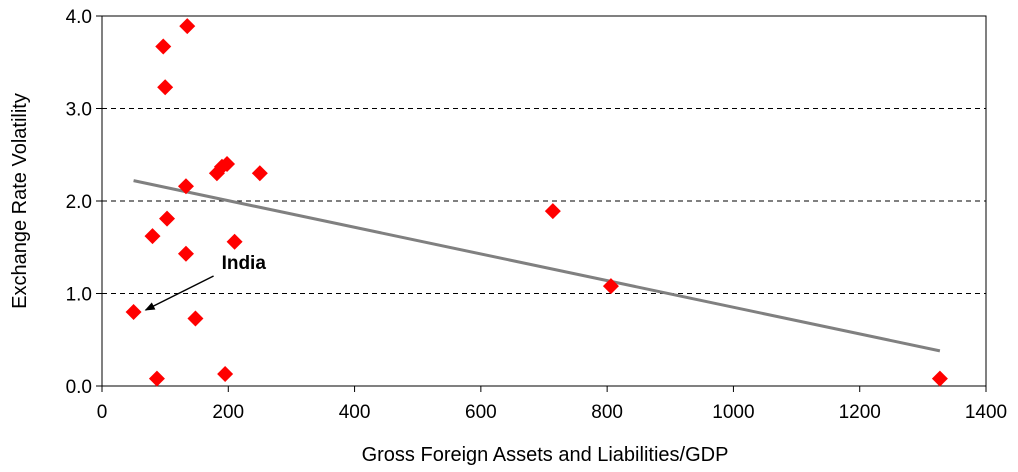 The image size is (1018, 472). Describe the element at coordinates (79, 110) in the screenshot. I see `y-tick-label: 3.0` at that location.